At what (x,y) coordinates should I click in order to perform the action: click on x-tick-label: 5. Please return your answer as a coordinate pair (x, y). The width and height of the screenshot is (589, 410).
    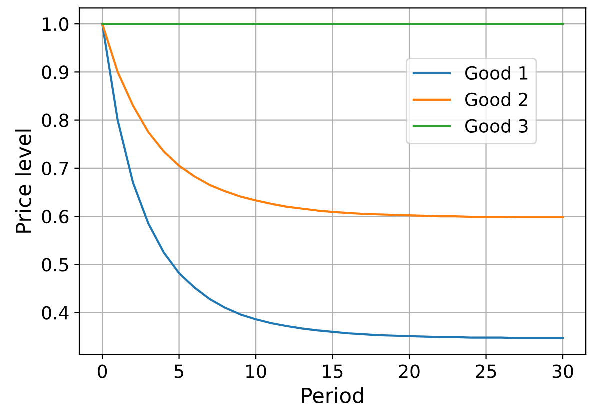
    Looking at the image, I should click on (179, 371).